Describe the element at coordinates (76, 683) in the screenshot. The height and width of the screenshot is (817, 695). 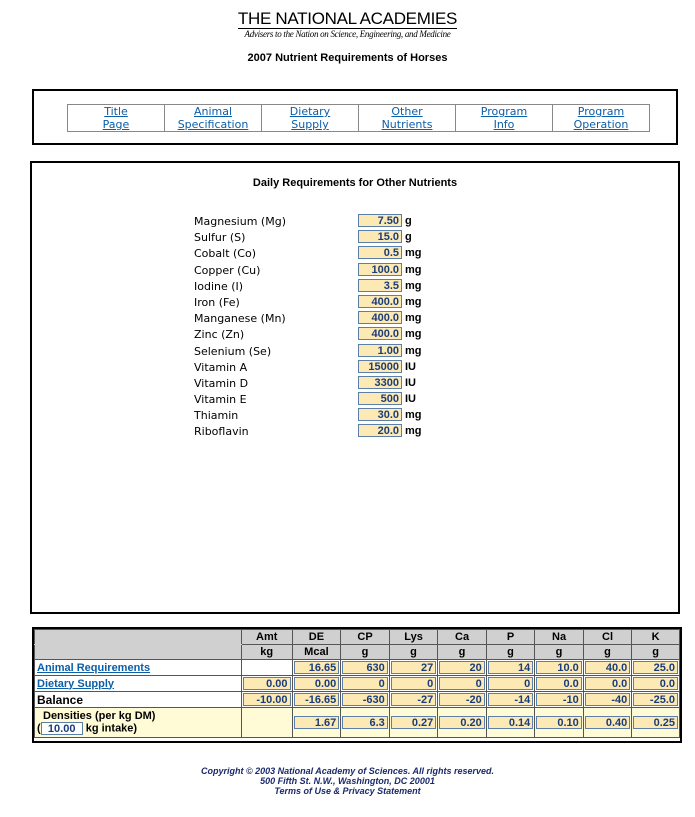
I see `dietary-supply-link: Dietary Supply` at that location.